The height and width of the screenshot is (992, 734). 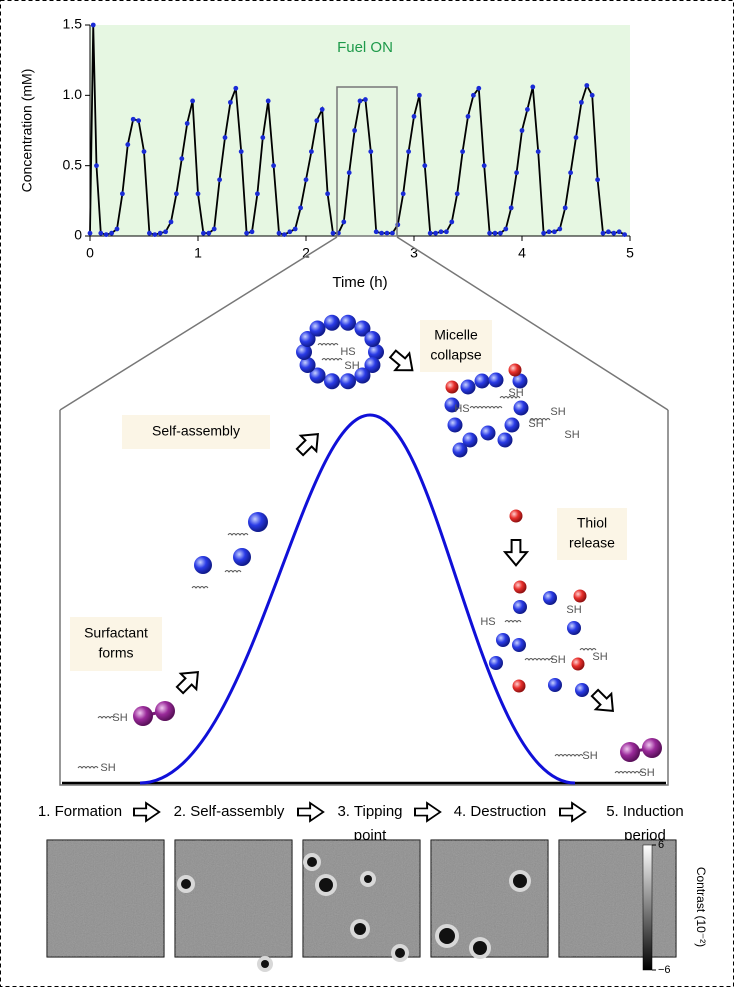 I want to click on stage-label: 2. Self-assembly, so click(x=229, y=811).